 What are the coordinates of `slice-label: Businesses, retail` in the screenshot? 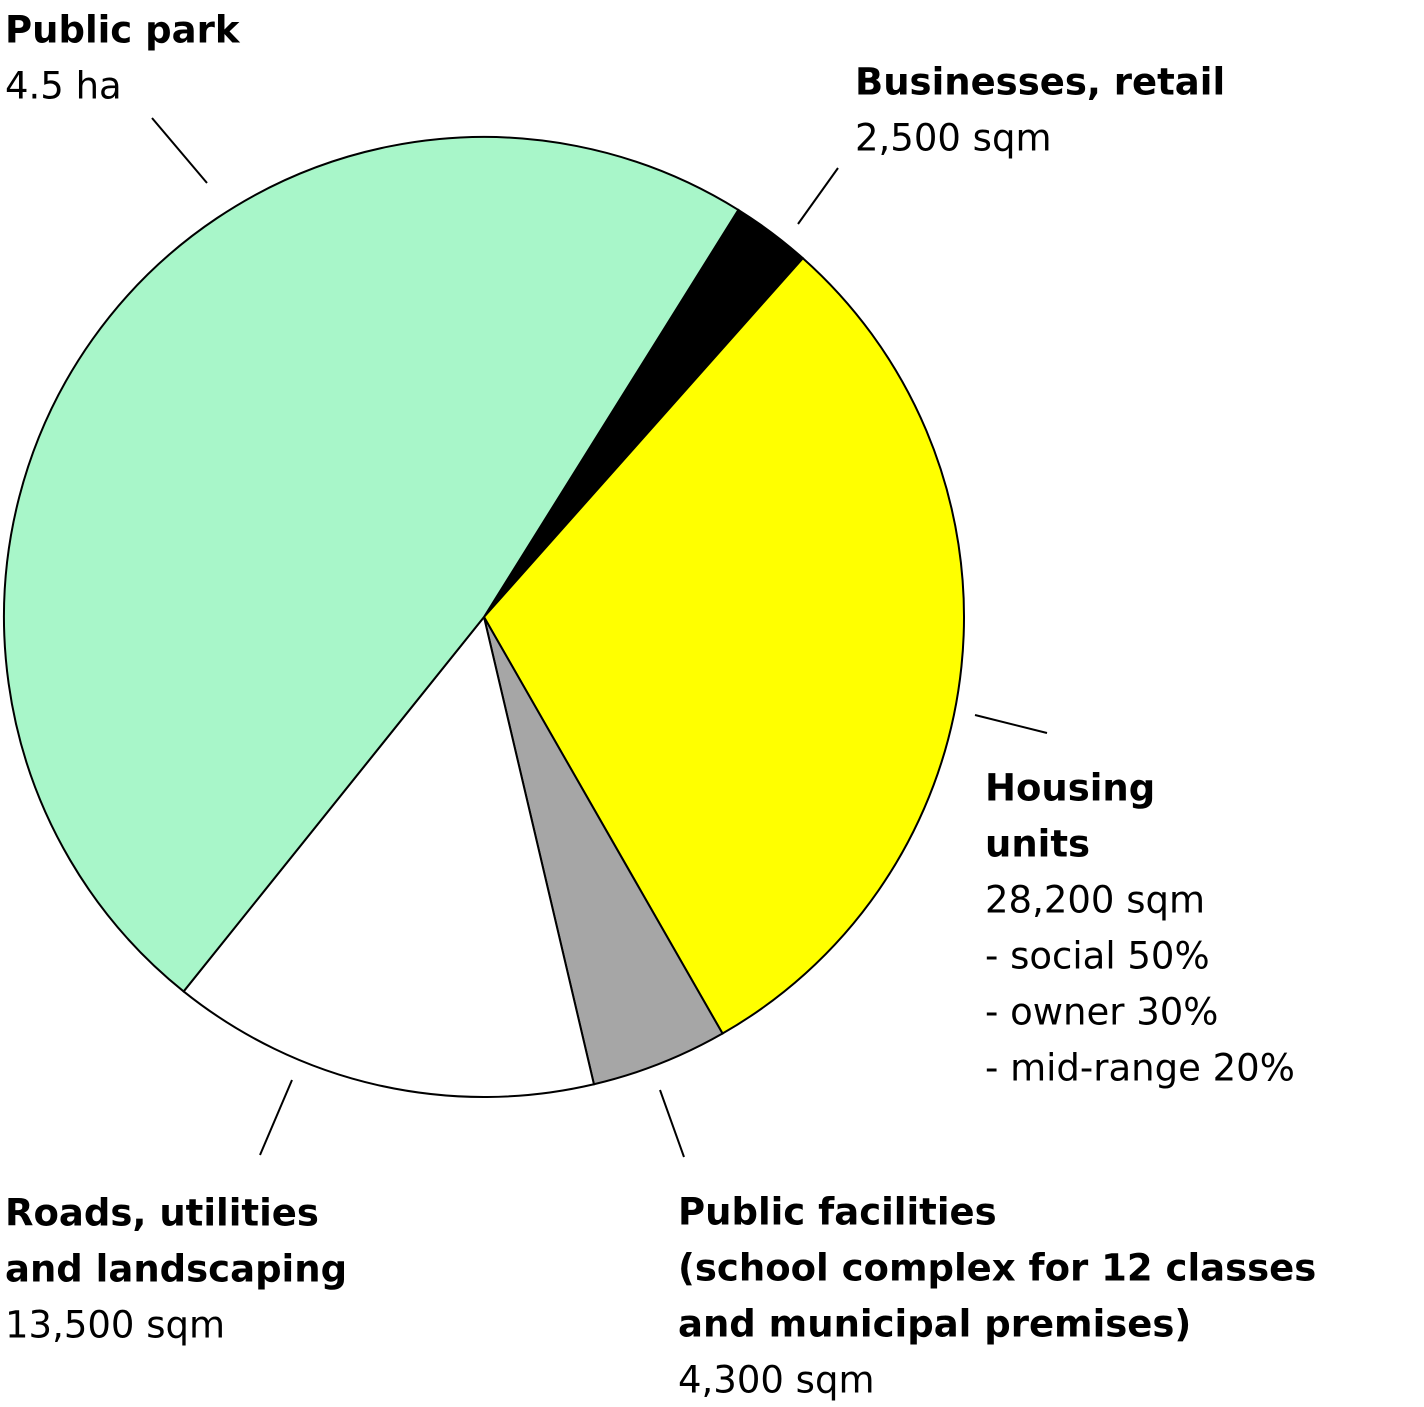 It's located at (1040, 82).